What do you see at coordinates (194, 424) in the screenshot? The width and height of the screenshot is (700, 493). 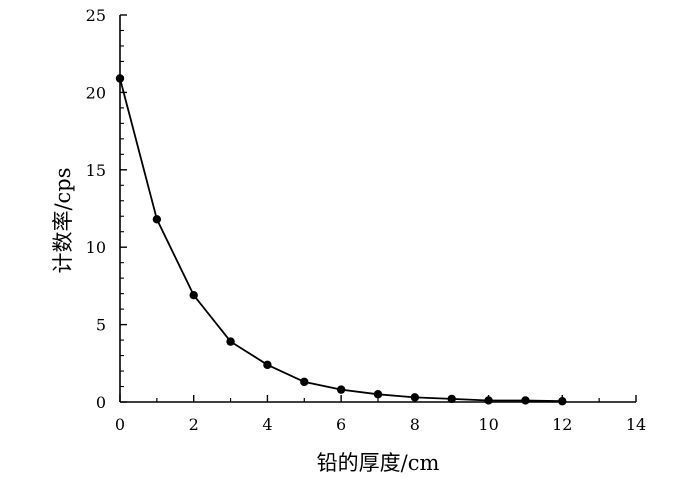 I see `x-tick-label: 2` at bounding box center [194, 424].